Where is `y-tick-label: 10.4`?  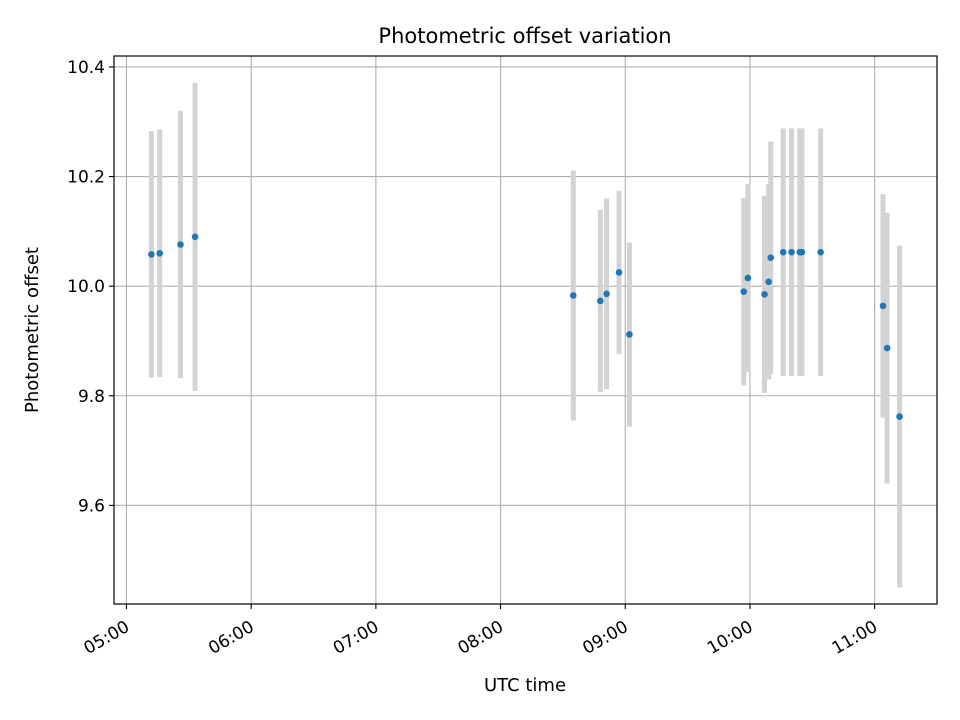 y-tick-label: 10.4 is located at coordinates (86, 68).